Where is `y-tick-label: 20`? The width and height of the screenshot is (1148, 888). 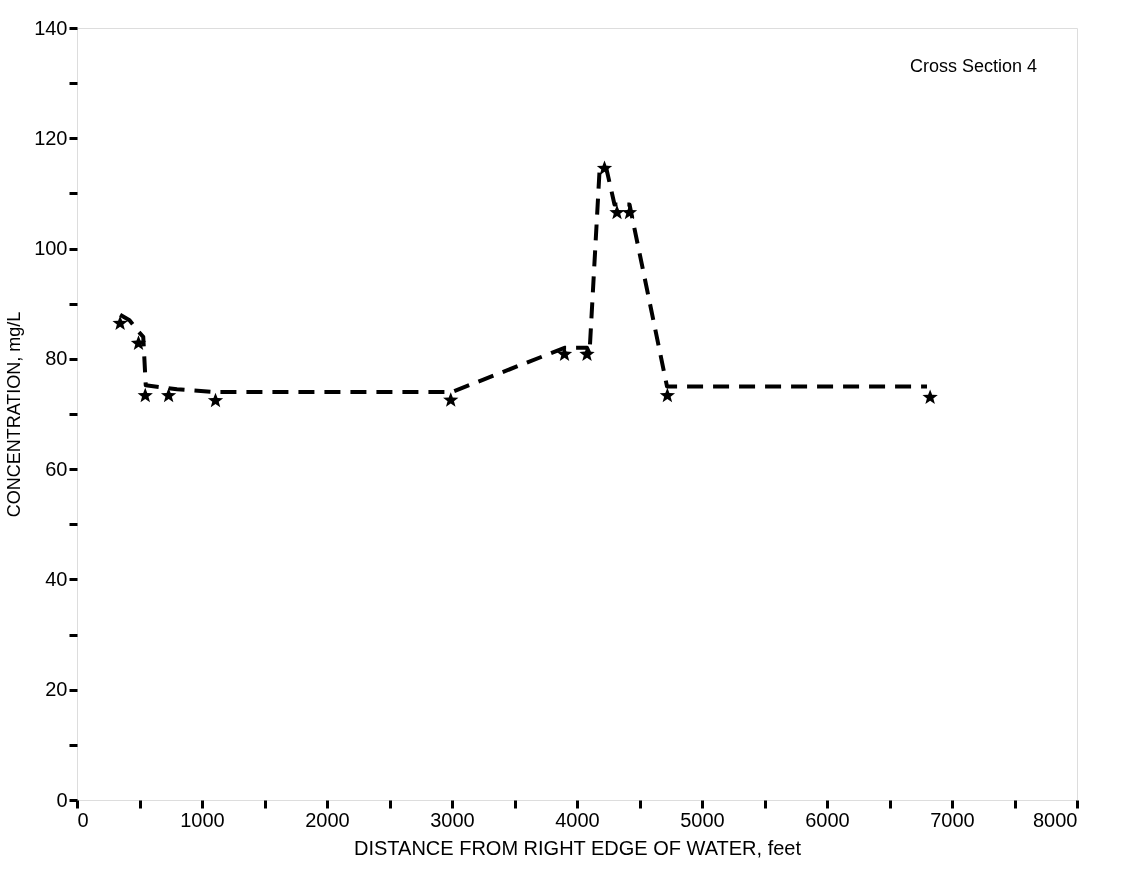 y-tick-label: 20 is located at coordinates (56, 689).